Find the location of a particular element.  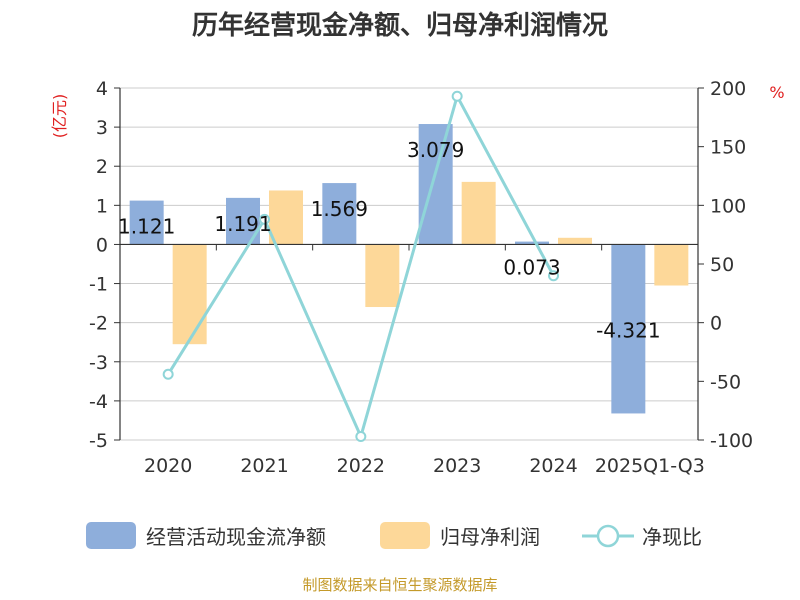

right-axis-unit: % is located at coordinates (776, 92).